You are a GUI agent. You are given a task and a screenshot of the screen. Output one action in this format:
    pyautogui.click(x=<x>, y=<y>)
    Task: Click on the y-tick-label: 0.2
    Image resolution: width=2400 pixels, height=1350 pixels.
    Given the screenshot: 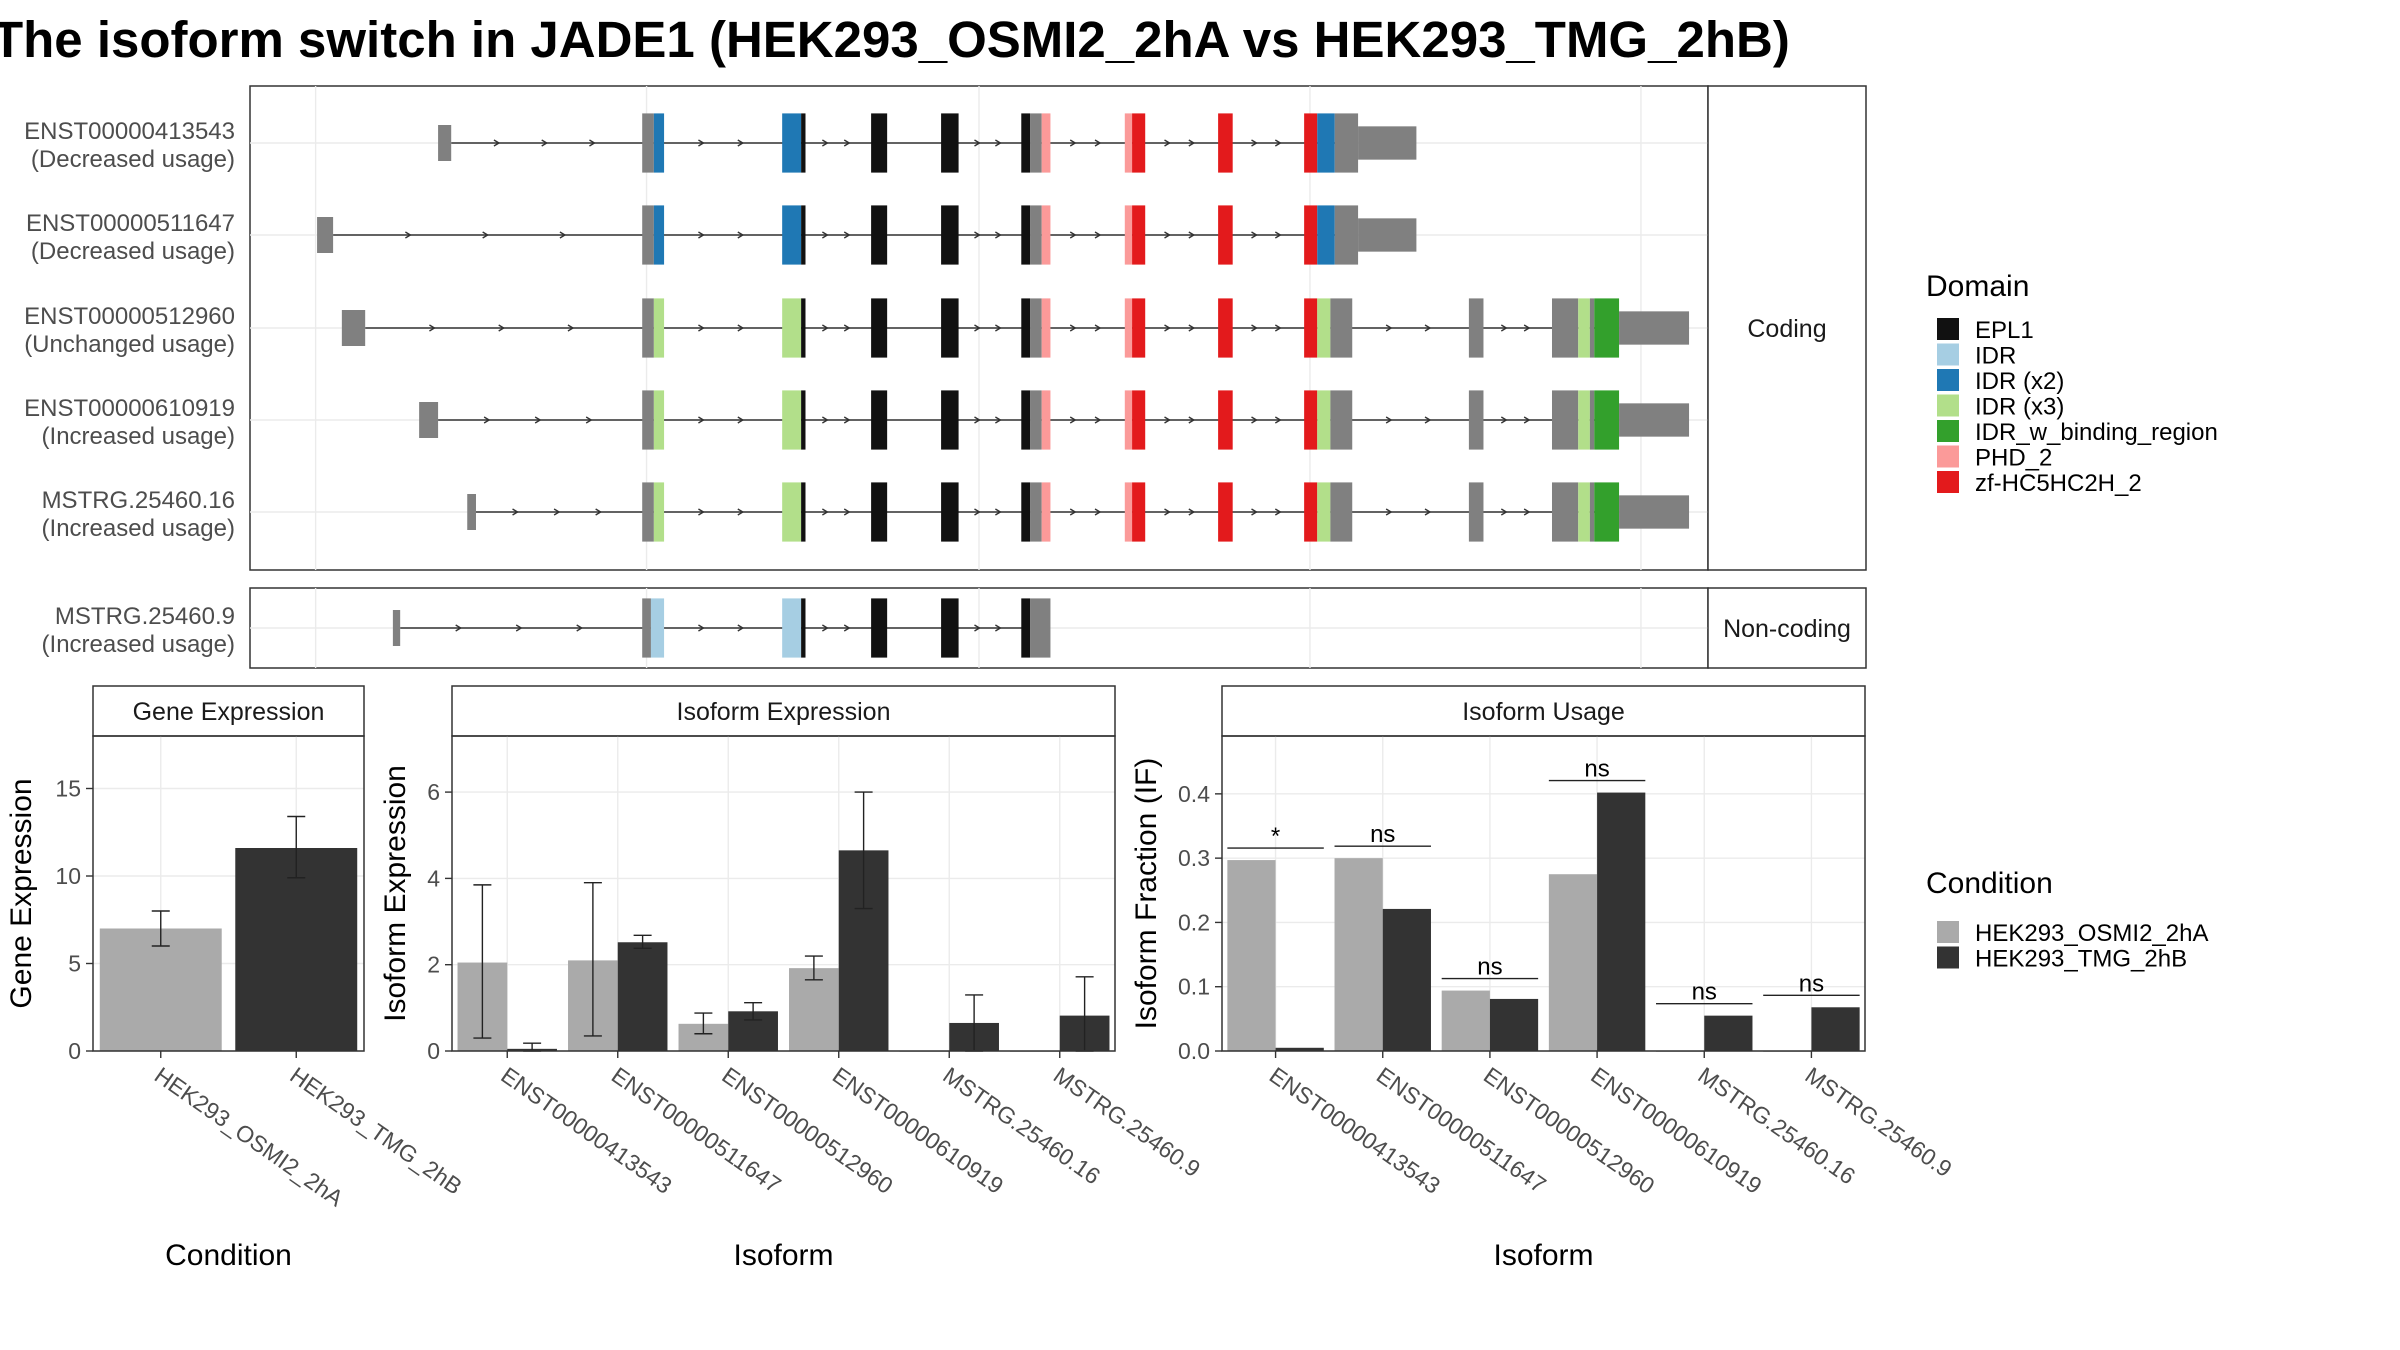 What is the action you would take?
    pyautogui.click(x=1194, y=922)
    